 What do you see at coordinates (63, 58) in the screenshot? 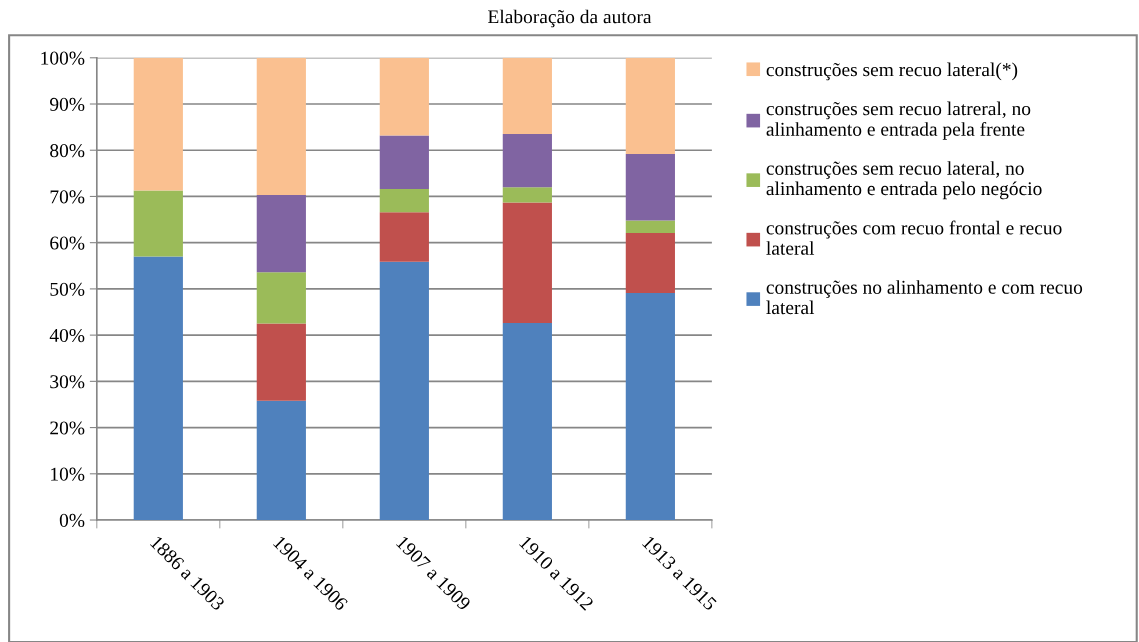
I see `y-tick-label: 100%` at bounding box center [63, 58].